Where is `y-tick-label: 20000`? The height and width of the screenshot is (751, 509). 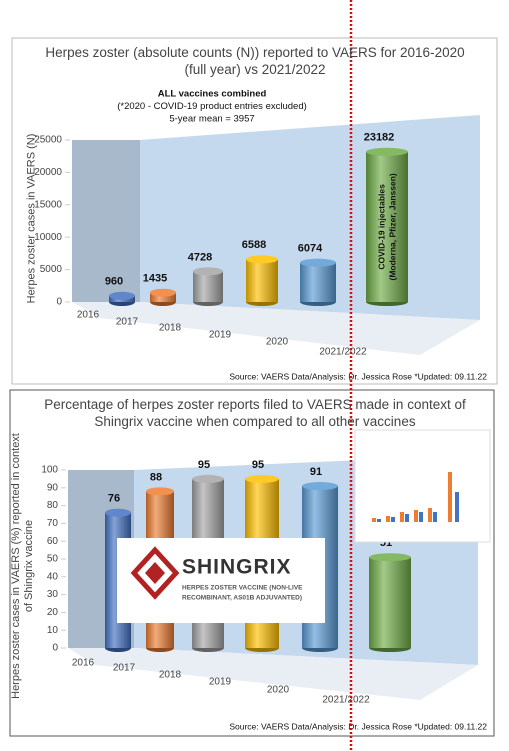 y-tick-label: 20000 is located at coordinates (48, 172).